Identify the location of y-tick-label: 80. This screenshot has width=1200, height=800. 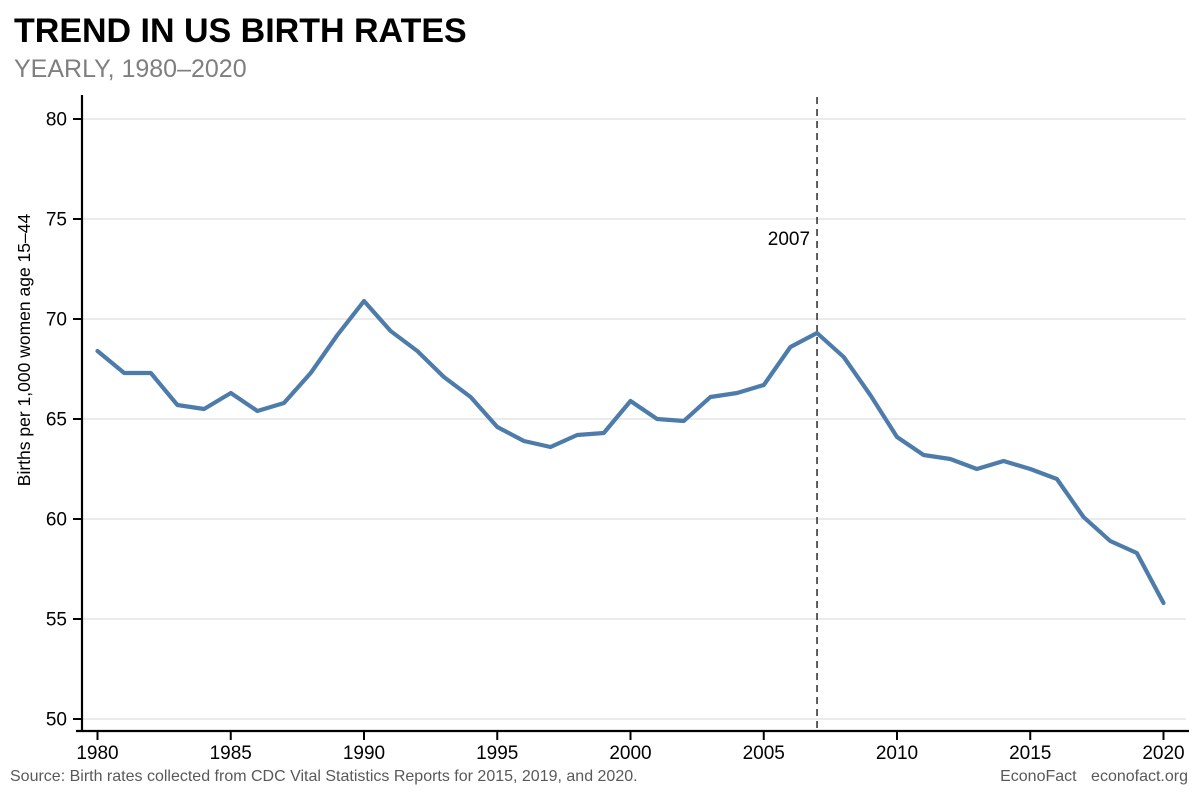
(56, 120).